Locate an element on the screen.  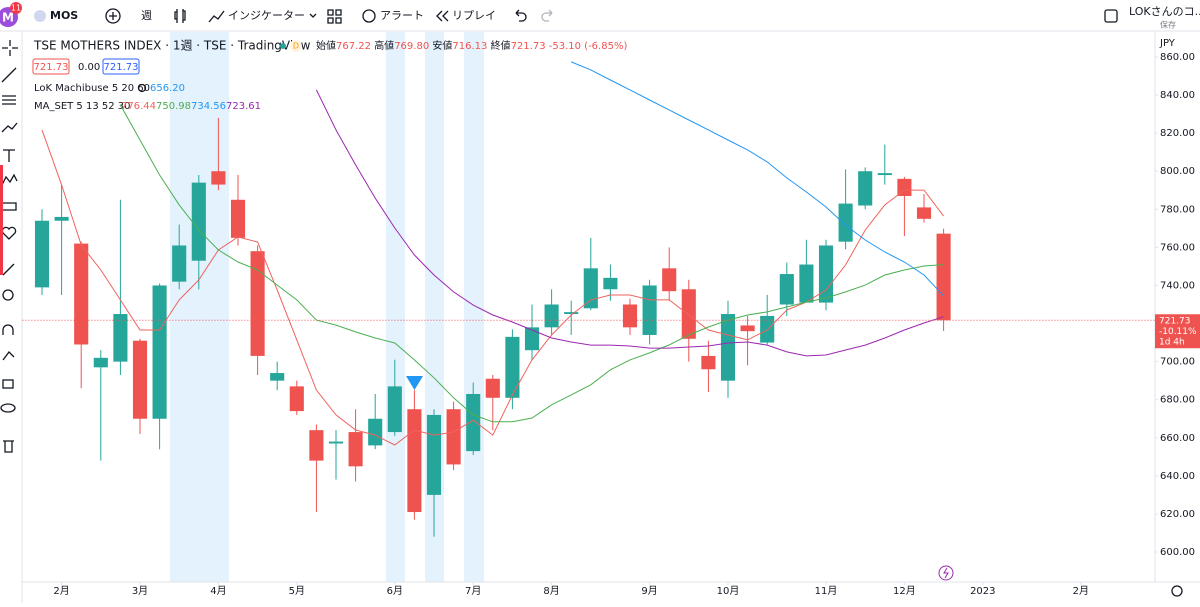
events-bolt is located at coordinates (946, 573).